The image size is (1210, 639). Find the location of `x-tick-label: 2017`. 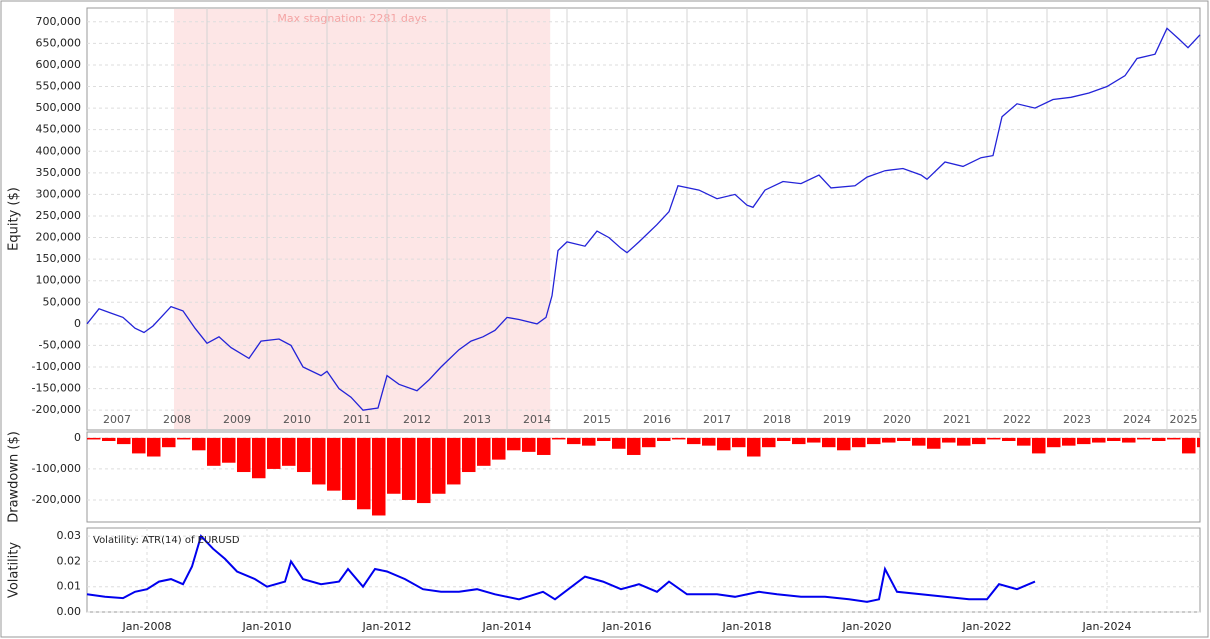

x-tick-label: 2017 is located at coordinates (717, 419).